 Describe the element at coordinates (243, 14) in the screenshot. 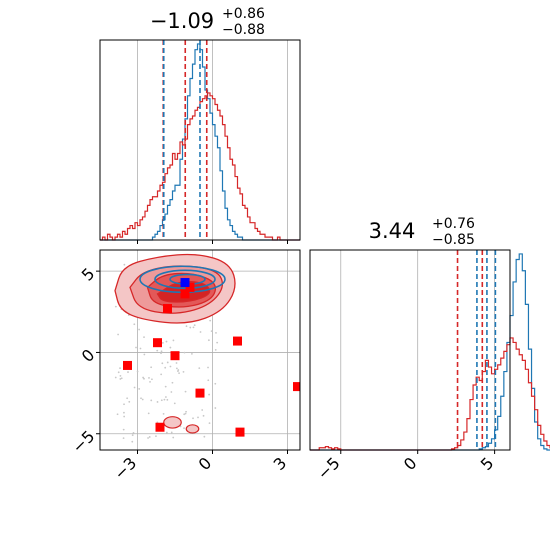

I see `top-hist-title-upper-error: +0.86` at that location.